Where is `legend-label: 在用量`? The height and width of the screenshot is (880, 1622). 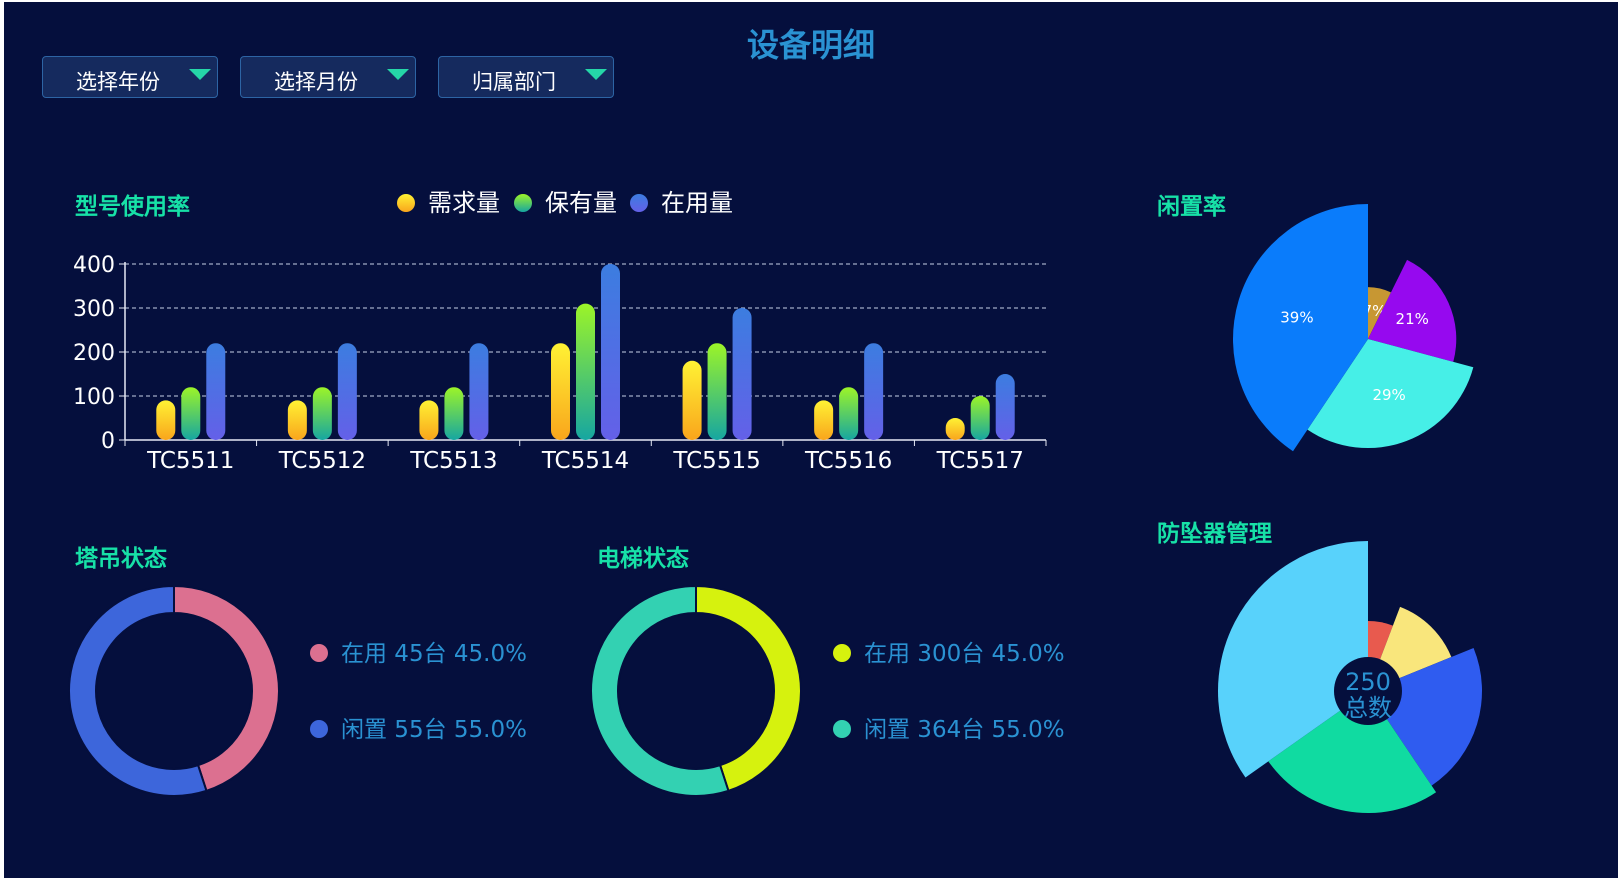 legend-label: 在用量 is located at coordinates (697, 203).